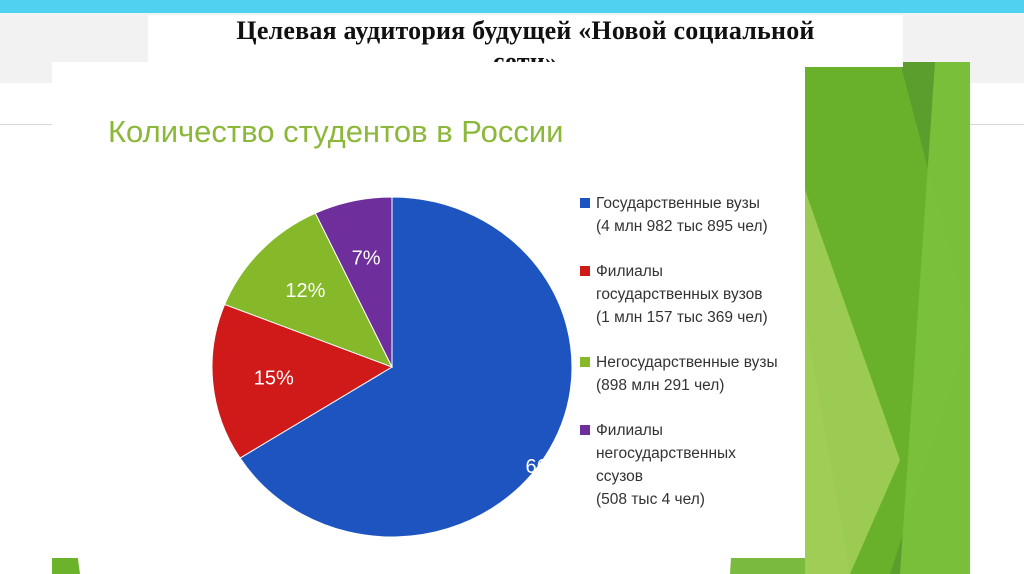  I want to click on legend-text: Негосударственные вузы, so click(687, 362).